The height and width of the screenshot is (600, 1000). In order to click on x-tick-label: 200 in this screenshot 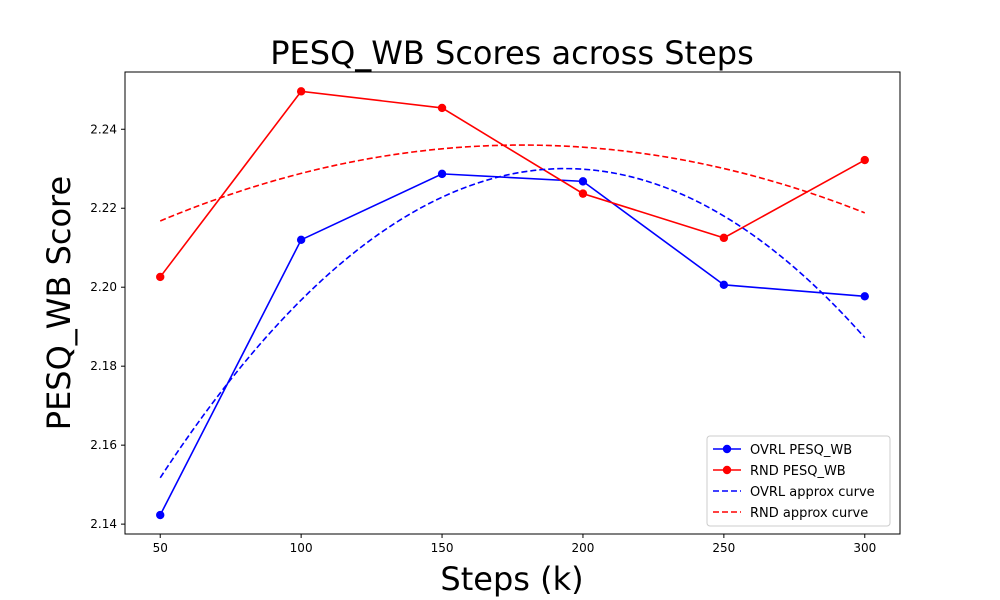, I will do `click(583, 548)`.